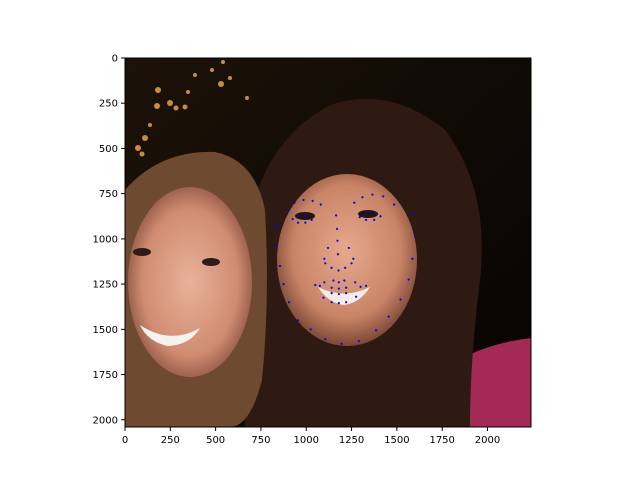  Describe the element at coordinates (487, 440) in the screenshot. I see `x-tick-label: 2000` at that location.